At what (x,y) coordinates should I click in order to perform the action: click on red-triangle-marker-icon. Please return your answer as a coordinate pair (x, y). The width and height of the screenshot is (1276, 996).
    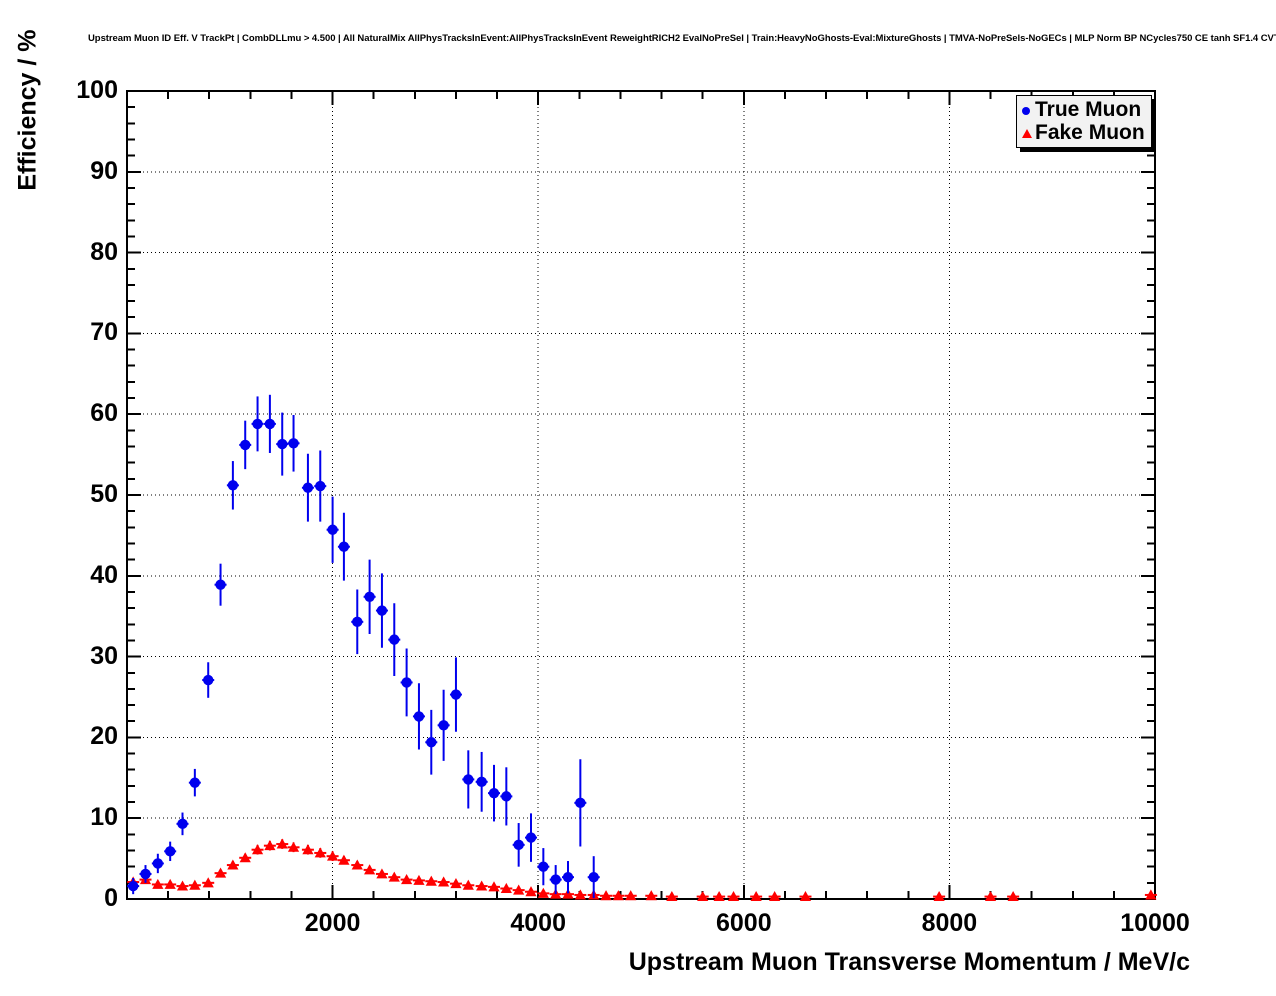
    Looking at the image, I should click on (1027, 133).